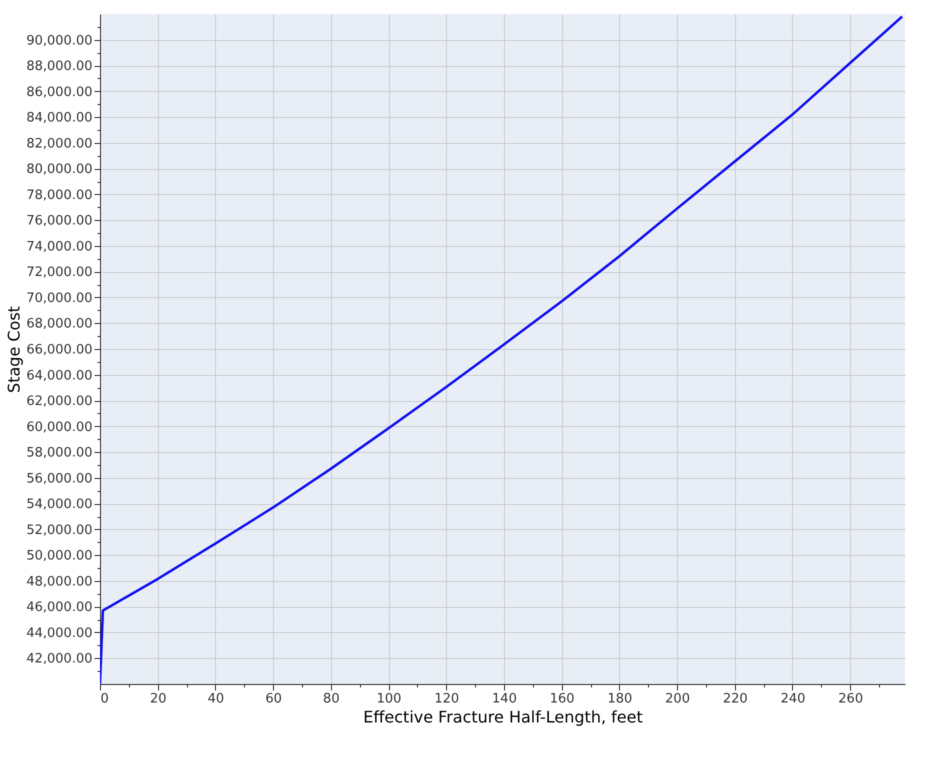 Image resolution: width=941 pixels, height=769 pixels. Describe the element at coordinates (59, 427) in the screenshot. I see `y-tick-label: 60,000.00` at that location.